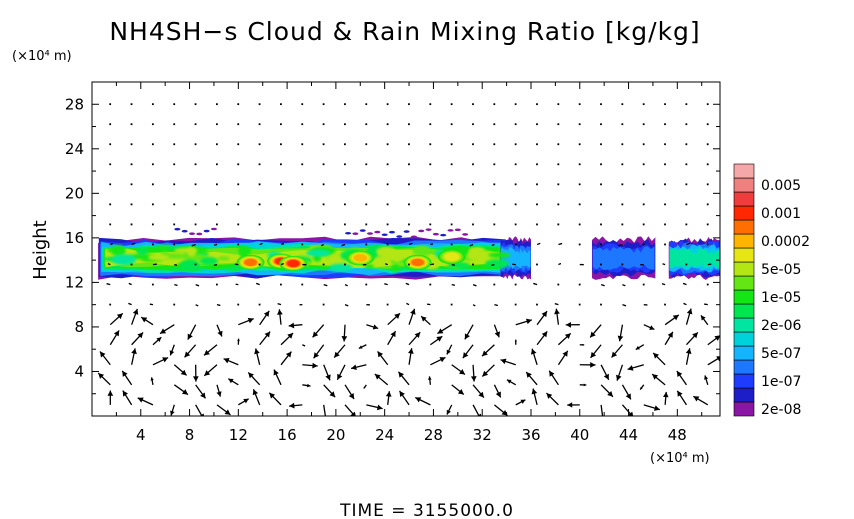 The width and height of the screenshot is (854, 519). What do you see at coordinates (530, 435) in the screenshot?
I see `x-tick-label: 36` at bounding box center [530, 435].